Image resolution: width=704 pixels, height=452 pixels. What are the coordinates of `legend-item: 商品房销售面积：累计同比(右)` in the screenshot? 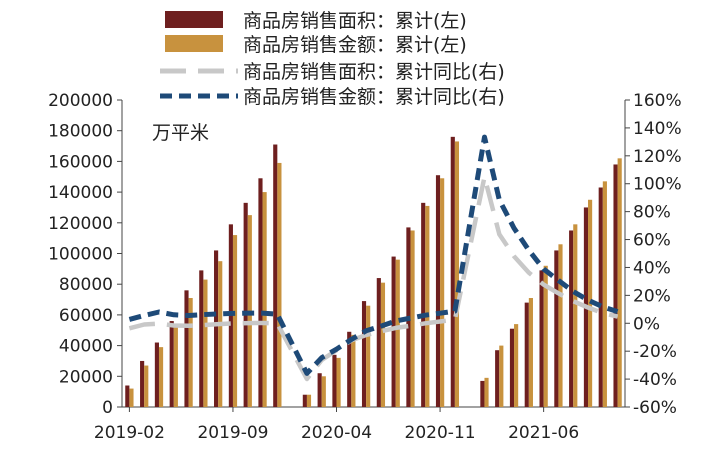 It's located at (332, 72).